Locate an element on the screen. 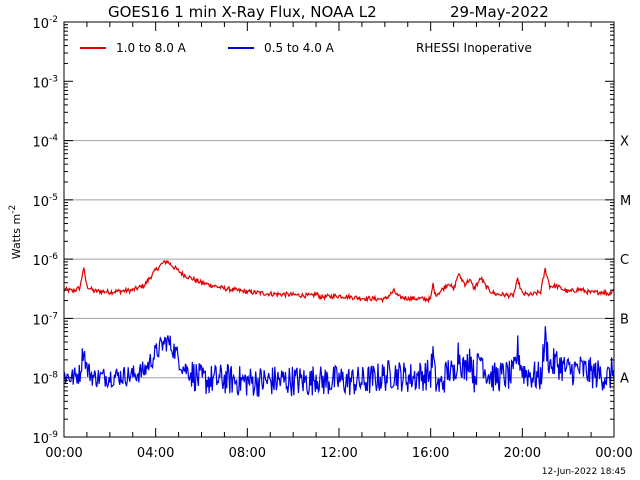  x-tick-label: 12:00 is located at coordinates (338, 453).